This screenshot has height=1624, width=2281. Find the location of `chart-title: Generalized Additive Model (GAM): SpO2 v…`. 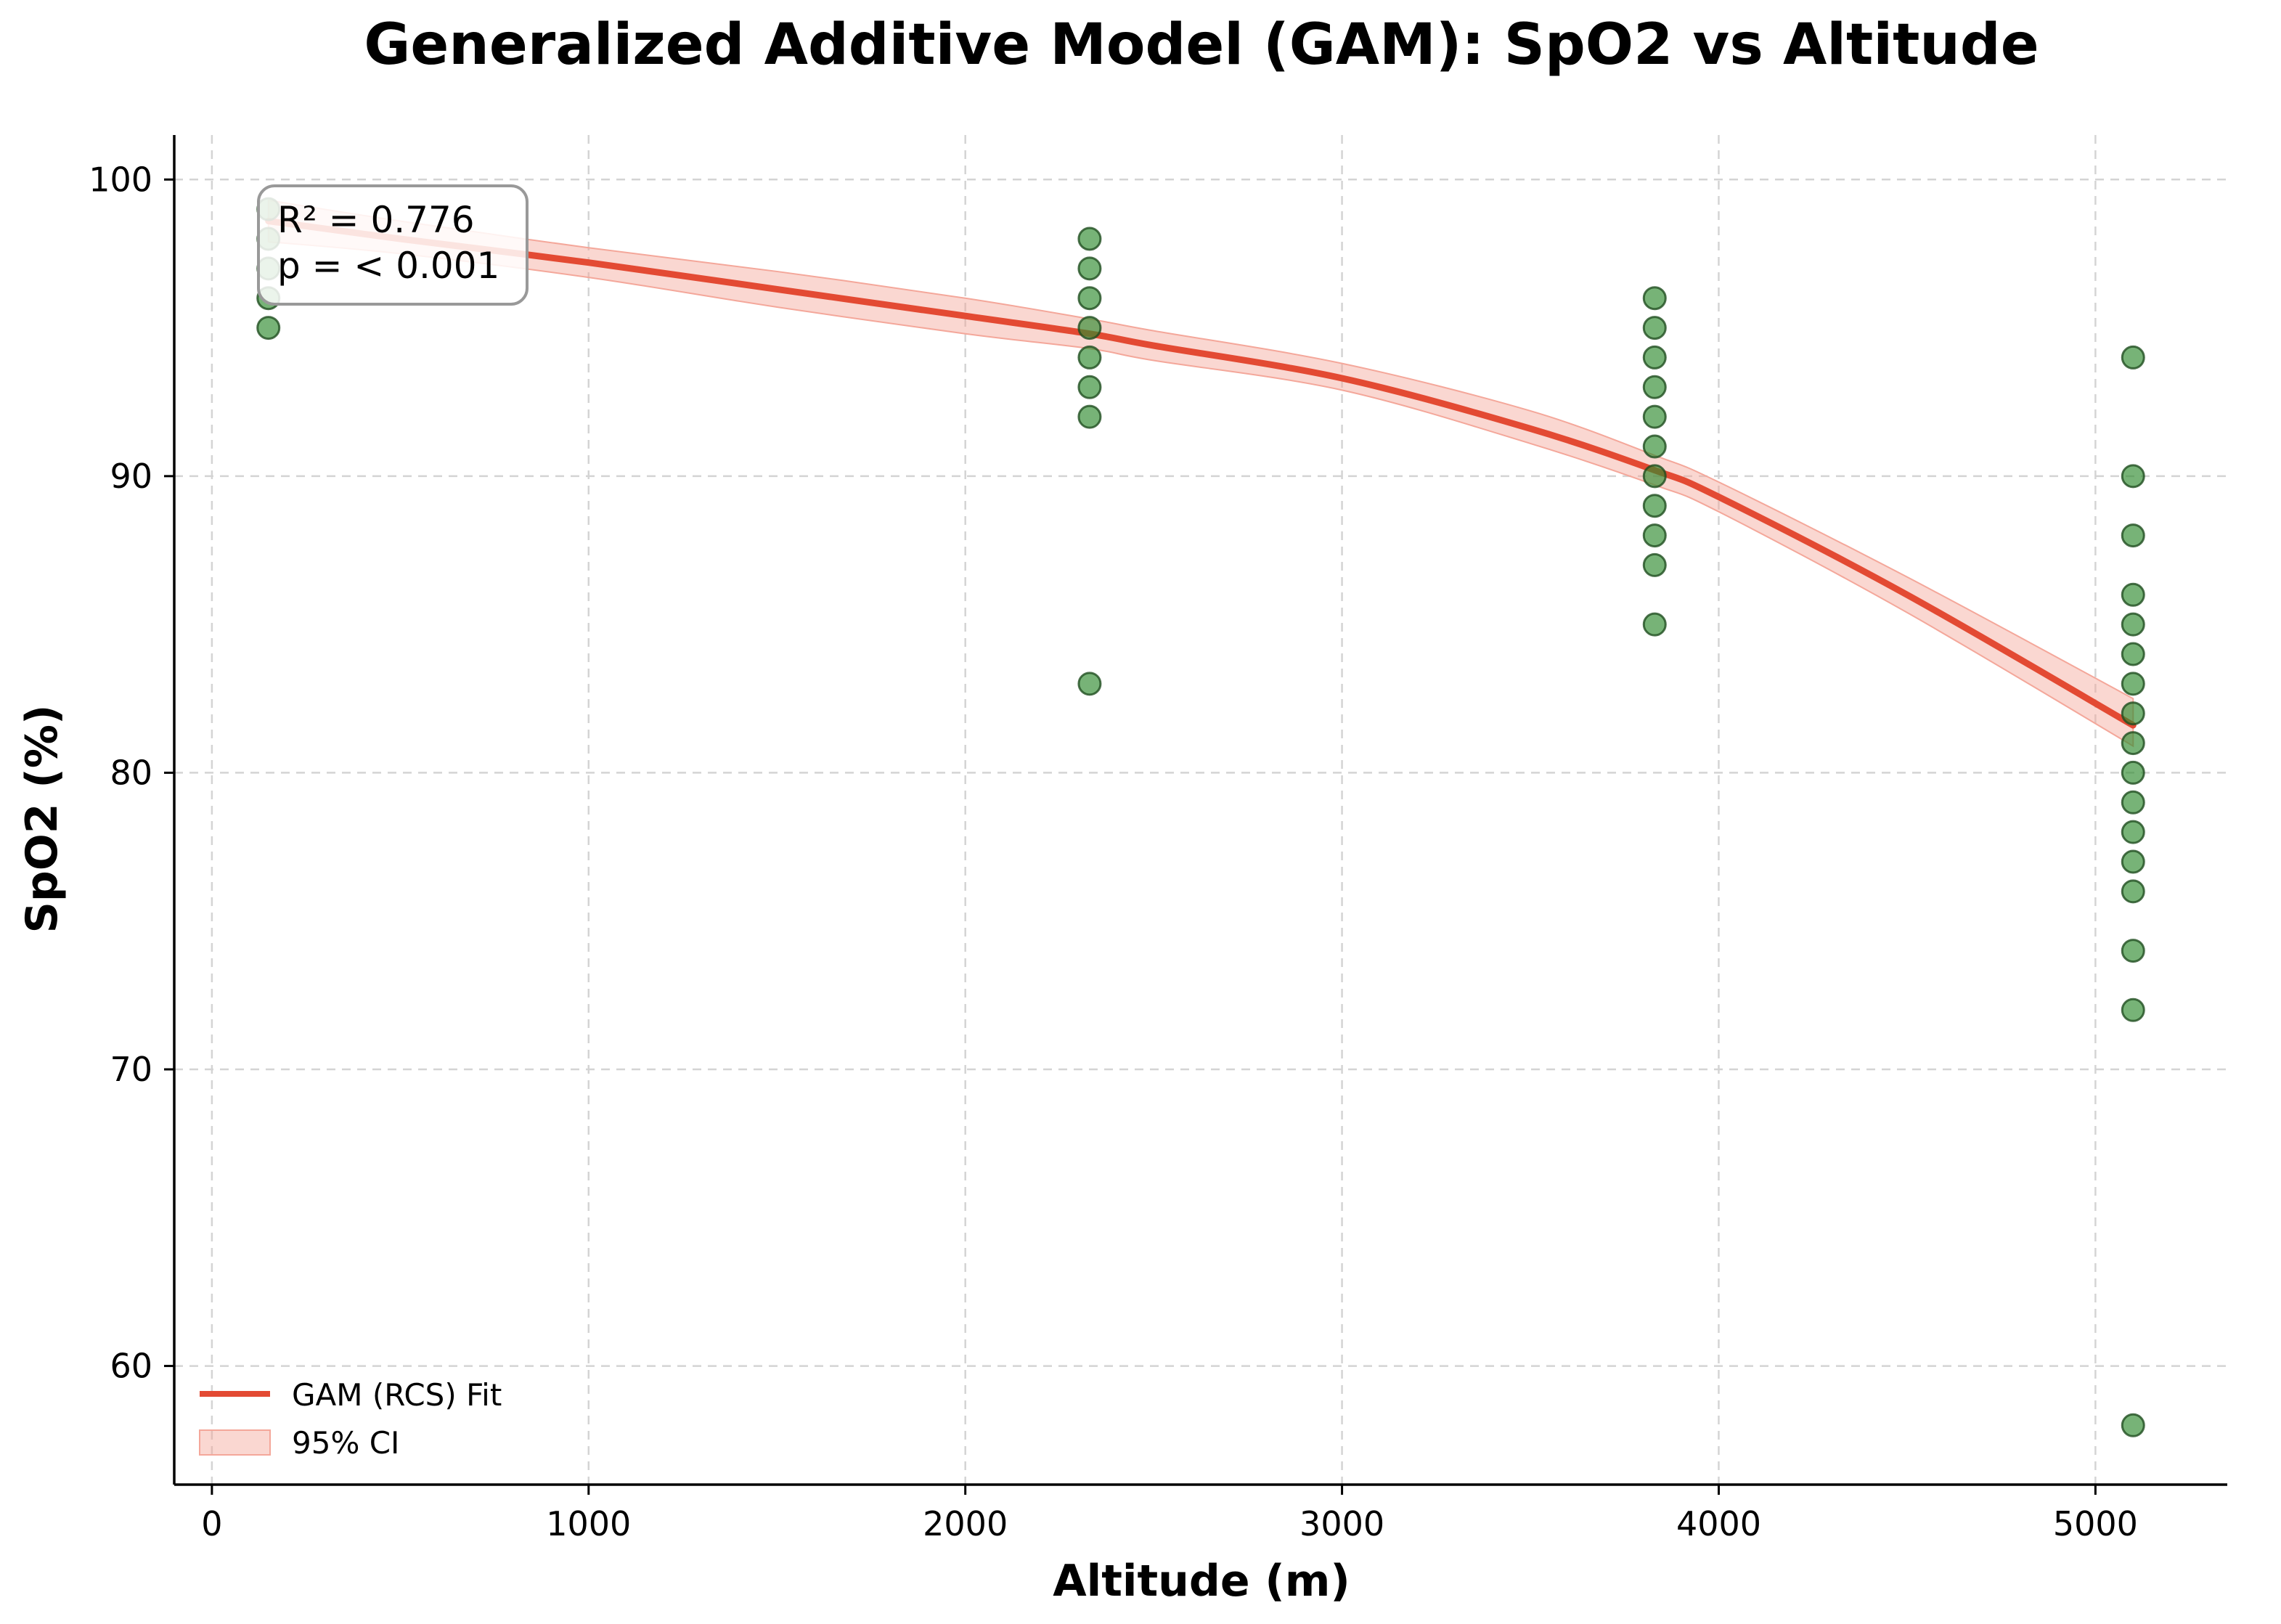

chart-title: Generalized Additive Model (GAM): SpO2 v… is located at coordinates (1201, 45).